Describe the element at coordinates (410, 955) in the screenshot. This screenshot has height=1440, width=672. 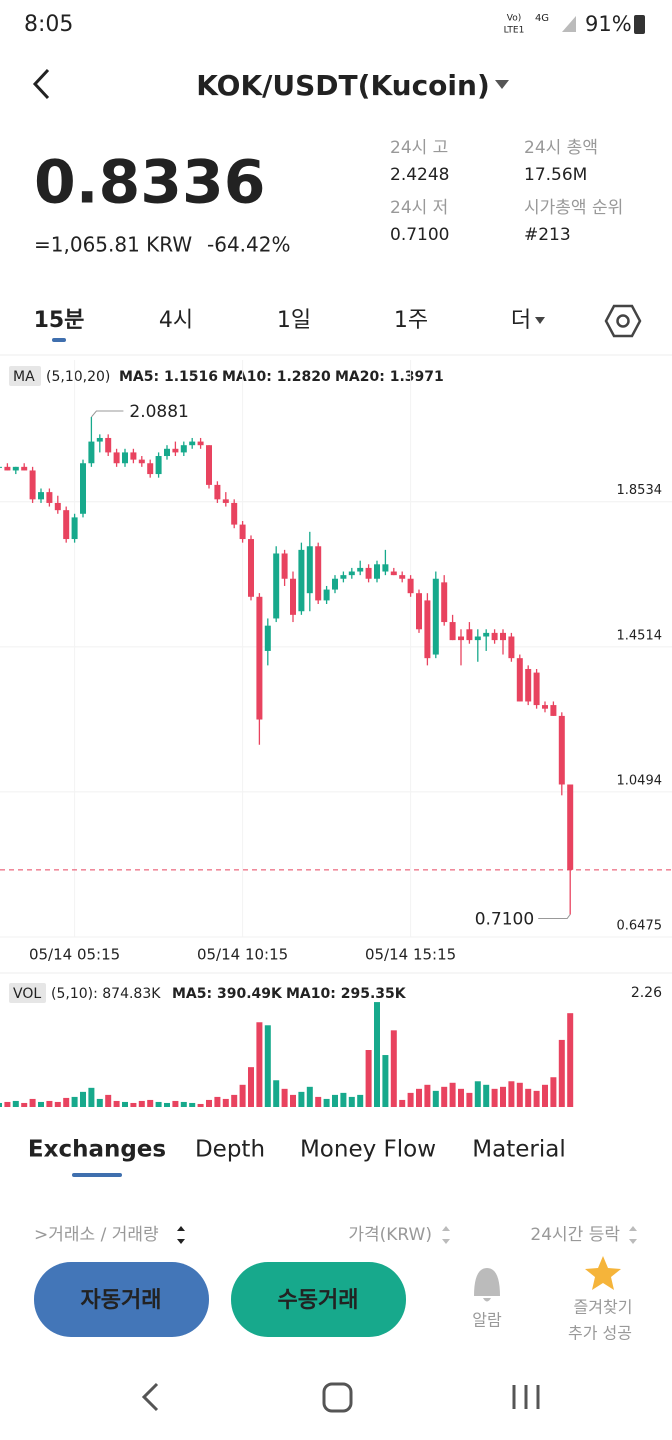
I see `x-tick-label: 05/14 15:15` at that location.